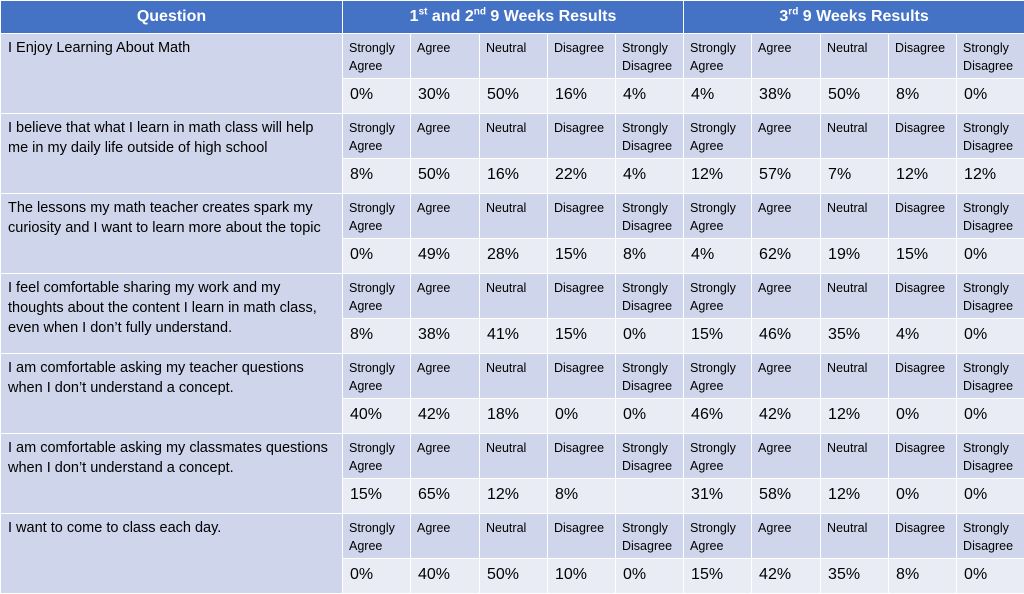 The image size is (1024, 594). Describe the element at coordinates (445, 416) in the screenshot. I see `percent-cell: 42%` at that location.